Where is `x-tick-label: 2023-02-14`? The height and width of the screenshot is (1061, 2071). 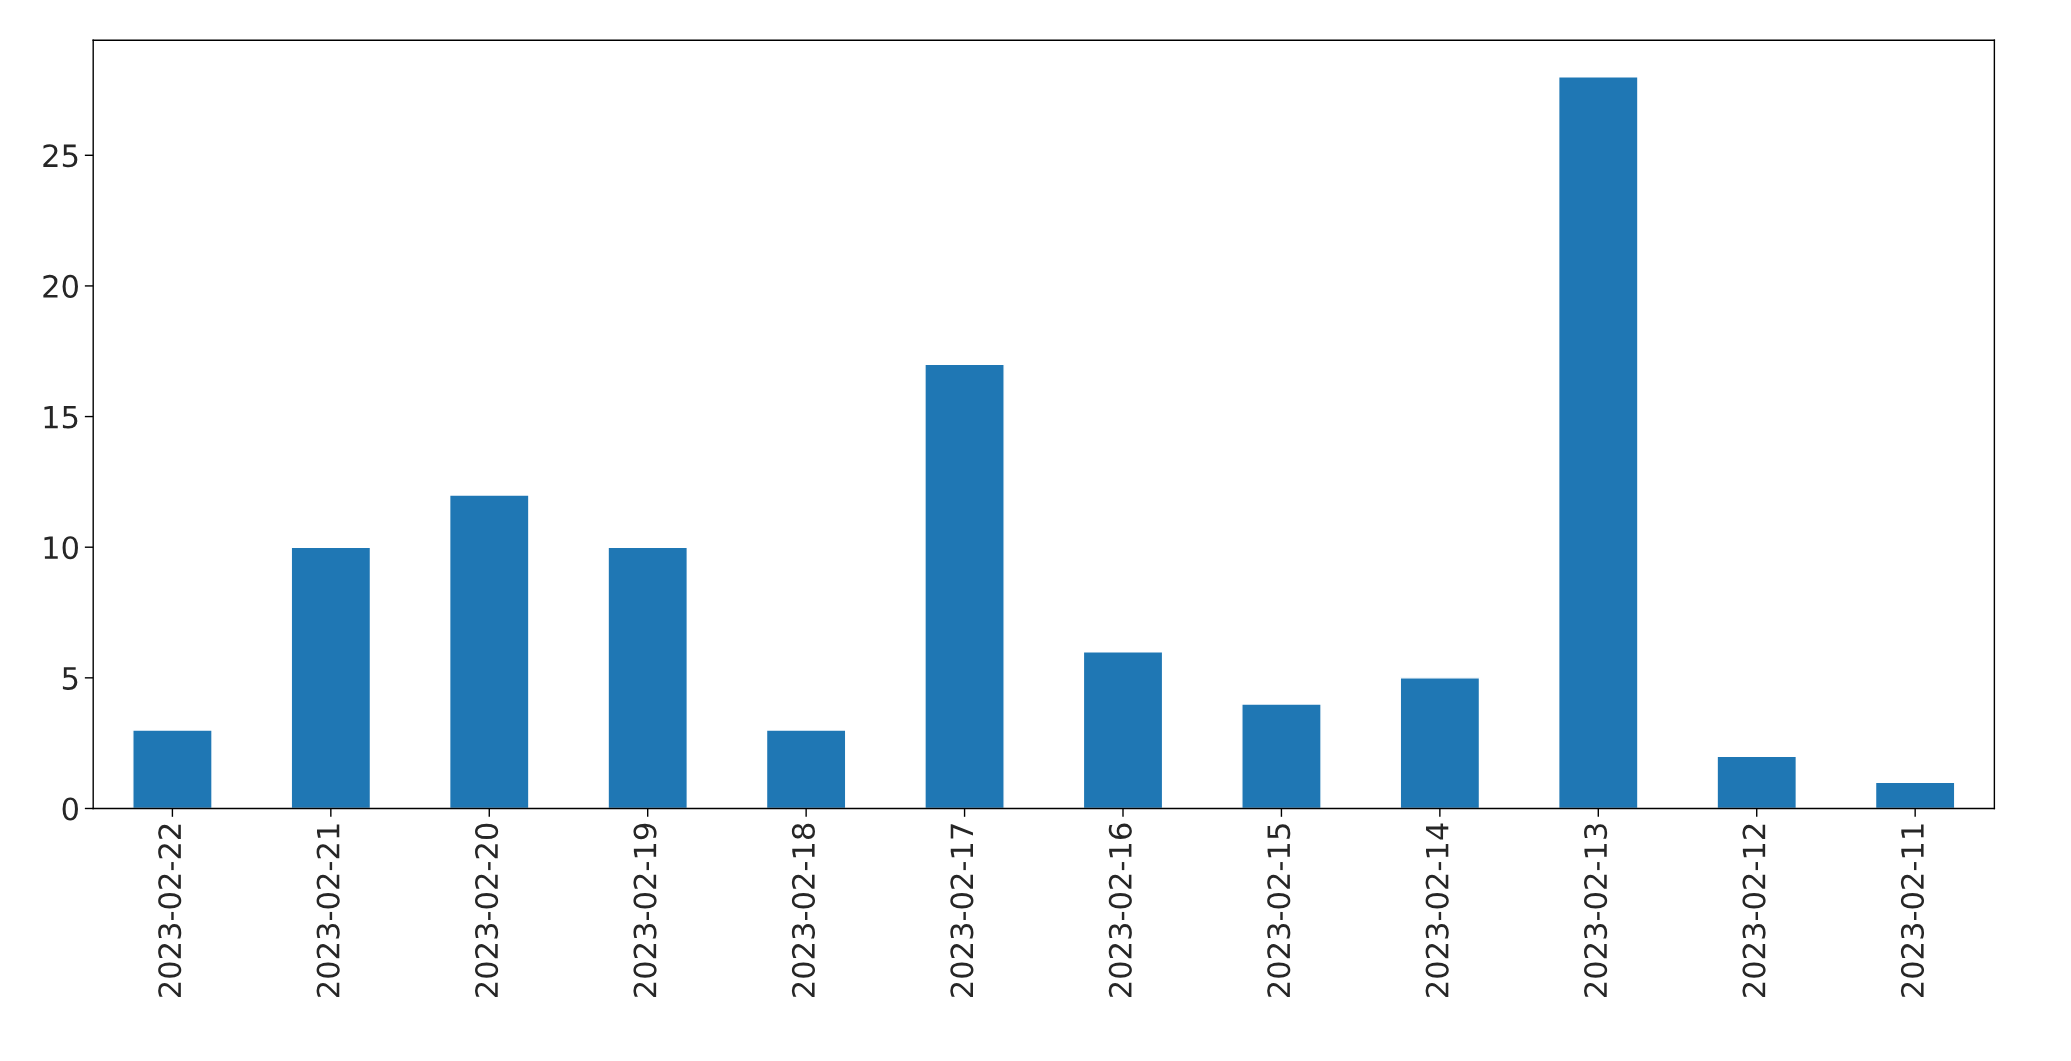 x-tick-label: 2023-02-14 is located at coordinates (1437, 910).